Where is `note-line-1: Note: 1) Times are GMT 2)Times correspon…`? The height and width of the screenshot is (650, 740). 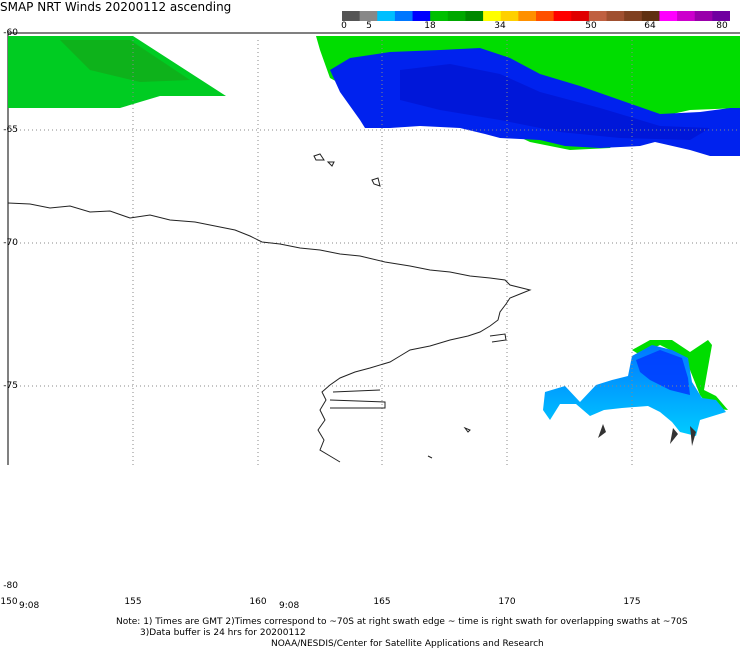 note-line-1: Note: 1) Times are GMT 2)Times correspon… is located at coordinates (402, 622).